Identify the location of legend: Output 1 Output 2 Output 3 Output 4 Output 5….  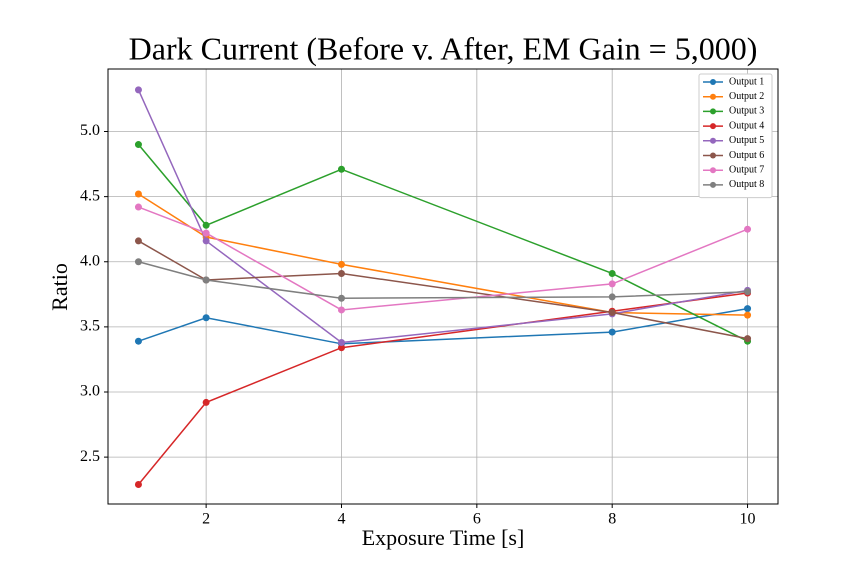
(735, 136).